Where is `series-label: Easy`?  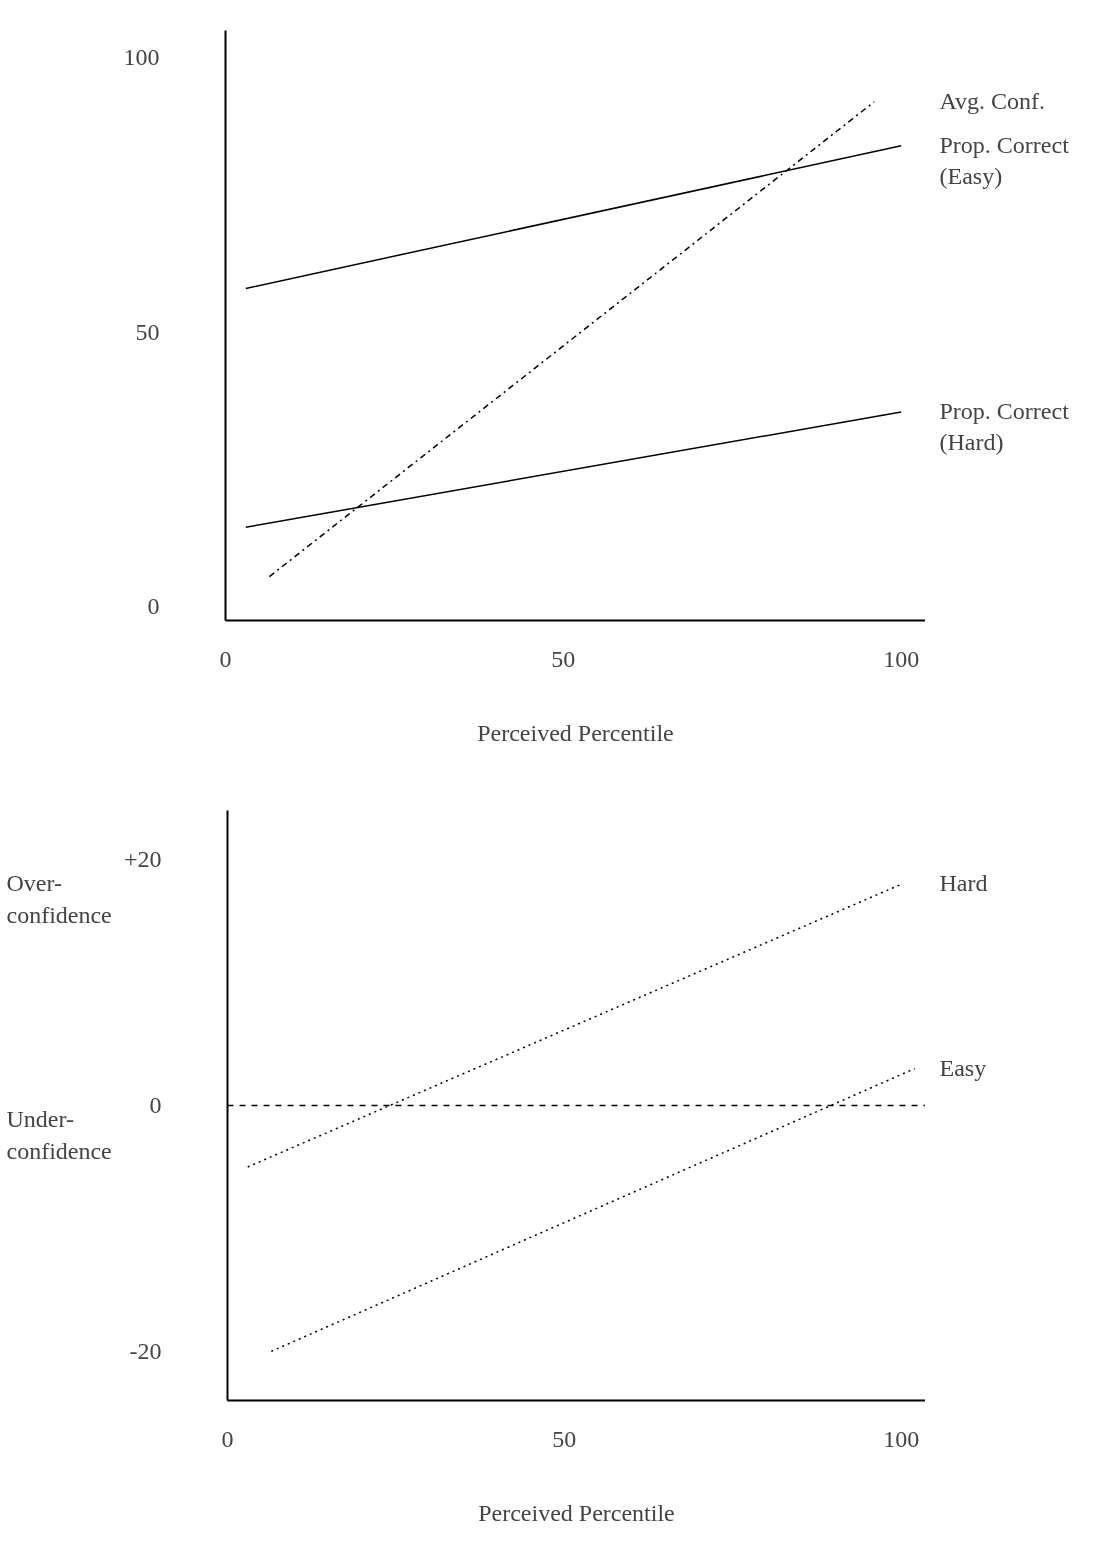 series-label: Easy is located at coordinates (963, 1067).